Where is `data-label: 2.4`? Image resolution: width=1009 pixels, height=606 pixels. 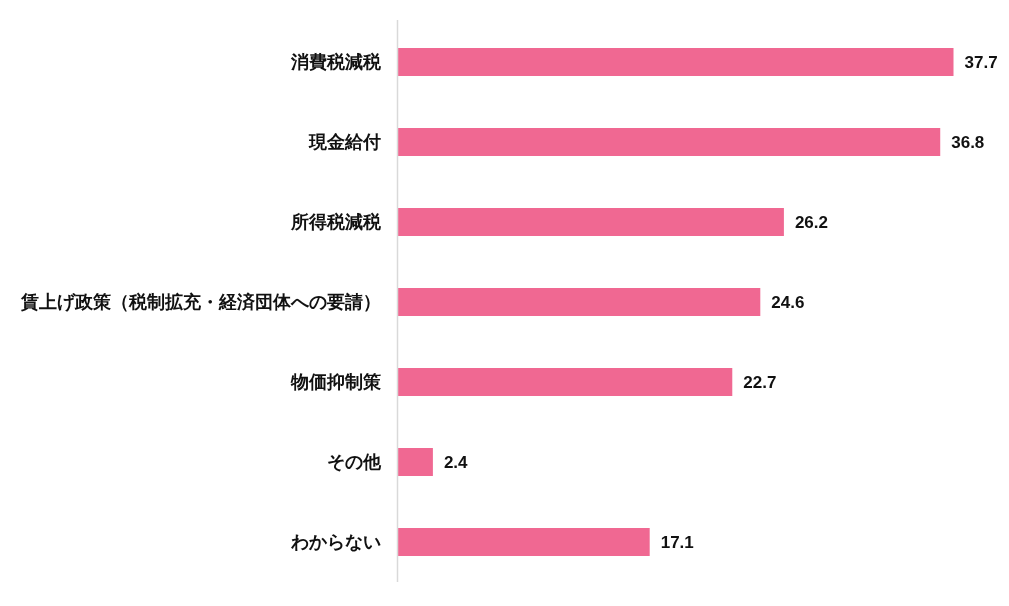
data-label: 2.4 is located at coordinates (456, 462).